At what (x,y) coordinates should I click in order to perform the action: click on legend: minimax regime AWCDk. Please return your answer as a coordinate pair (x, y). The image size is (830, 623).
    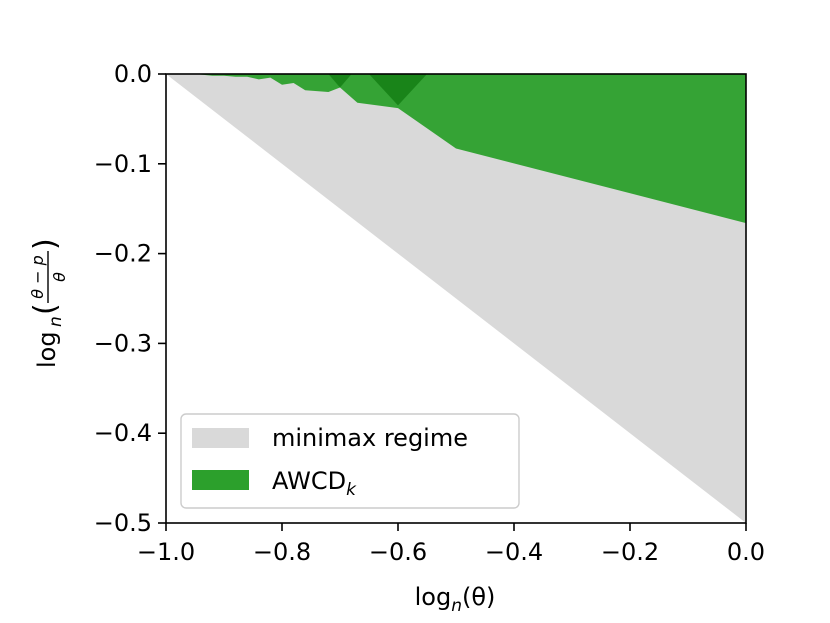
    Looking at the image, I should click on (350, 461).